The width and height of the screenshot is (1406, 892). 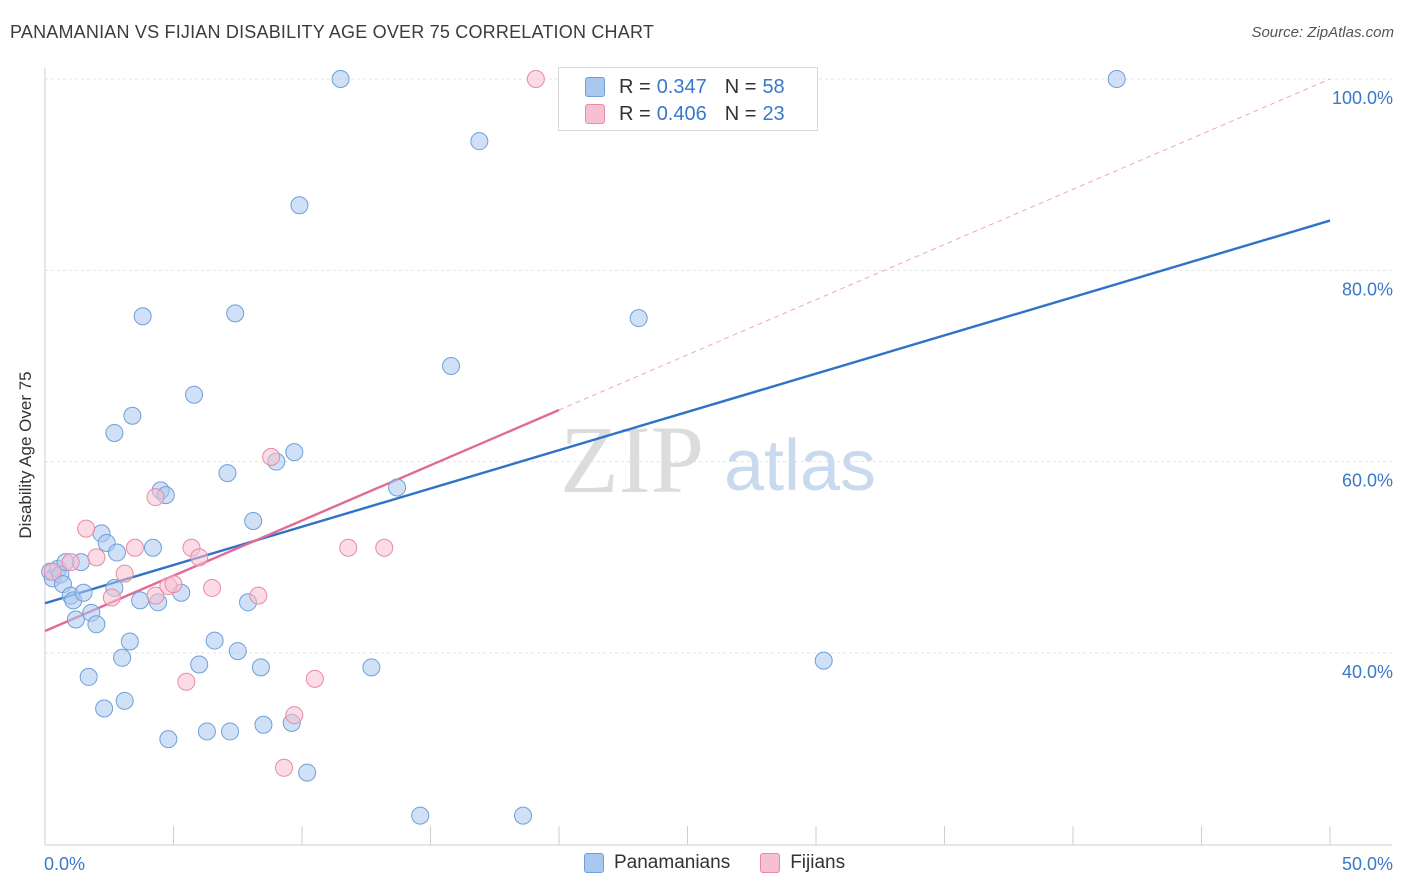 What do you see at coordinates (594, 863) in the screenshot?
I see `series-swatch-panamanians` at bounding box center [594, 863].